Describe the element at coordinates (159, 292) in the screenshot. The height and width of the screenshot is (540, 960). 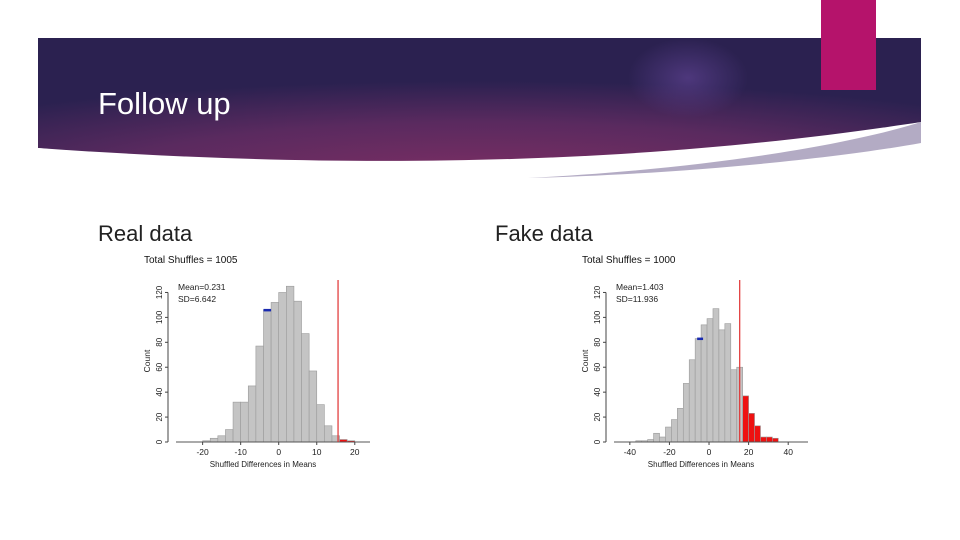
I see `chart0-y-tick-label: 120` at that location.